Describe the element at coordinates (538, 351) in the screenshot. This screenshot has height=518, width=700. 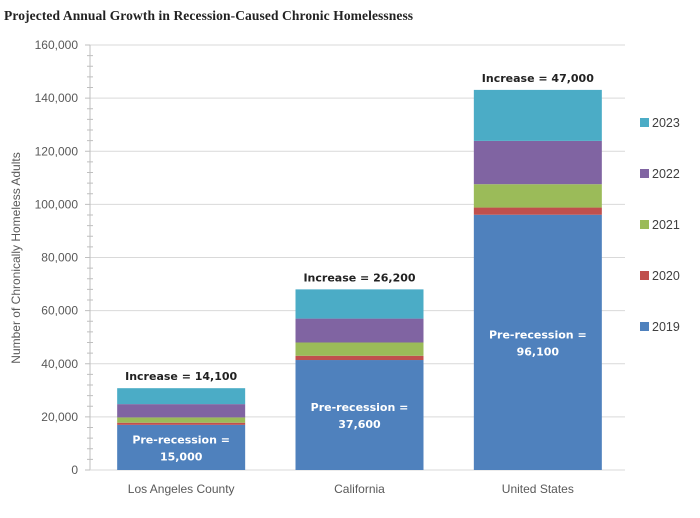
I see `pre-recession-value: 96,100` at that location.